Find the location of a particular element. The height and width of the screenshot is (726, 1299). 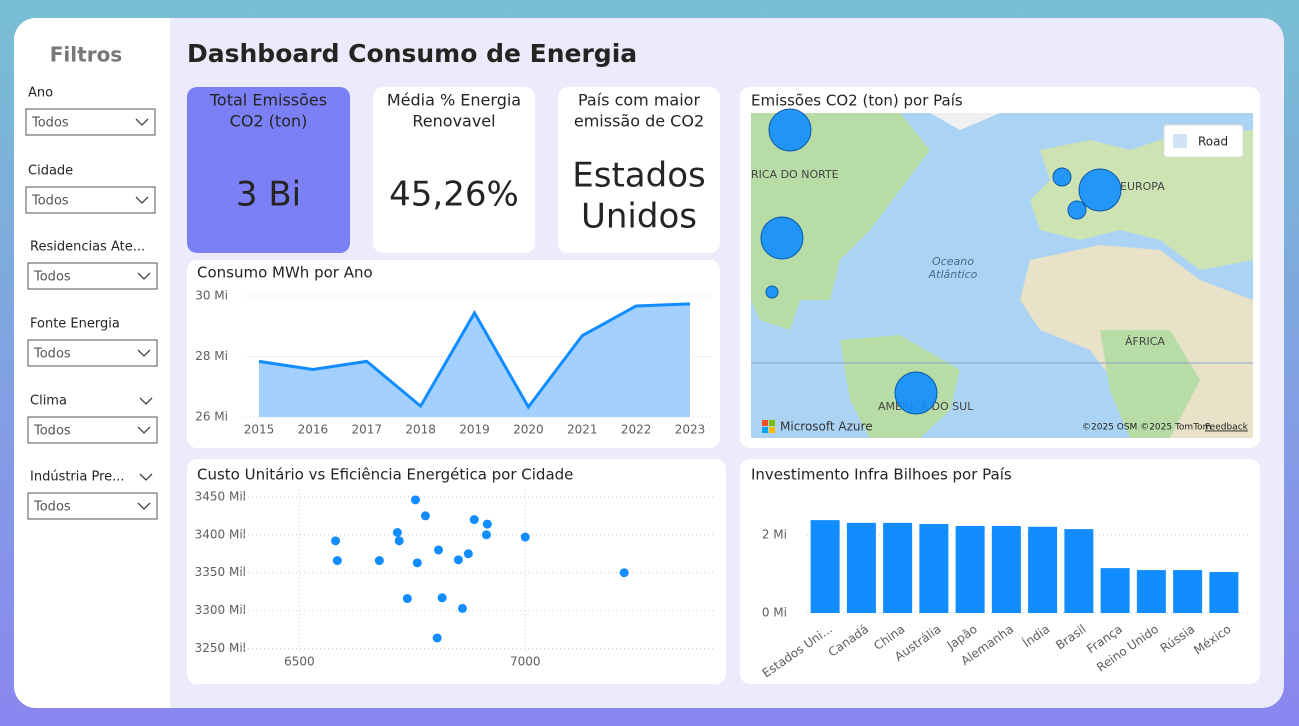

x-tick-label: 2016 is located at coordinates (313, 430).